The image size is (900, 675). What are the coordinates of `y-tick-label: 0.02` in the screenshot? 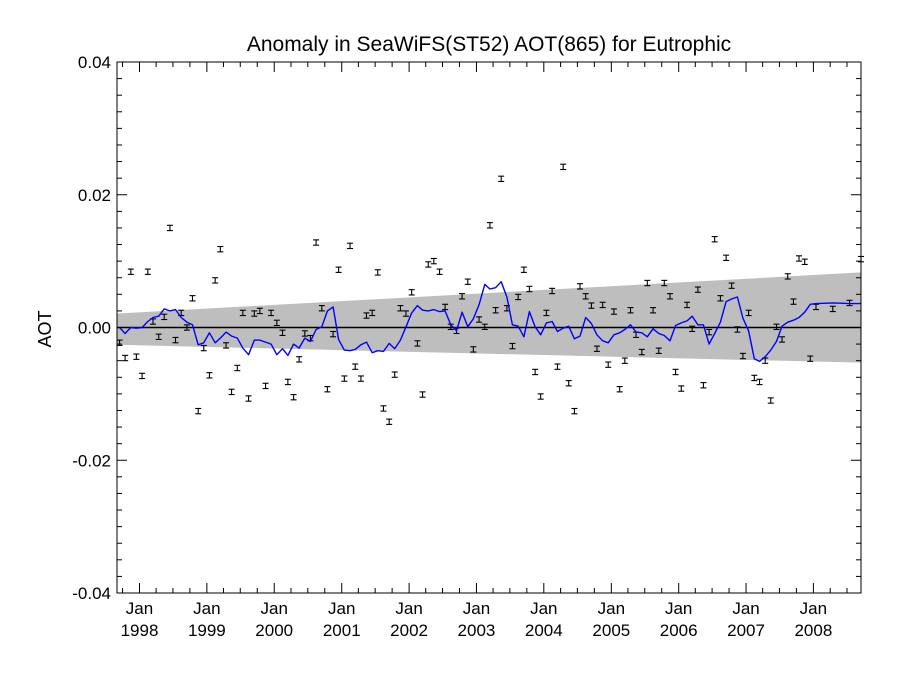 It's located at (94, 195).